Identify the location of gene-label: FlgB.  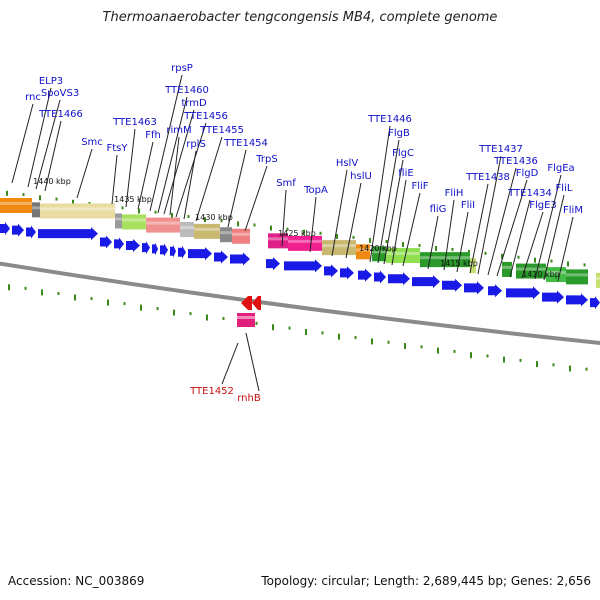
(399, 133).